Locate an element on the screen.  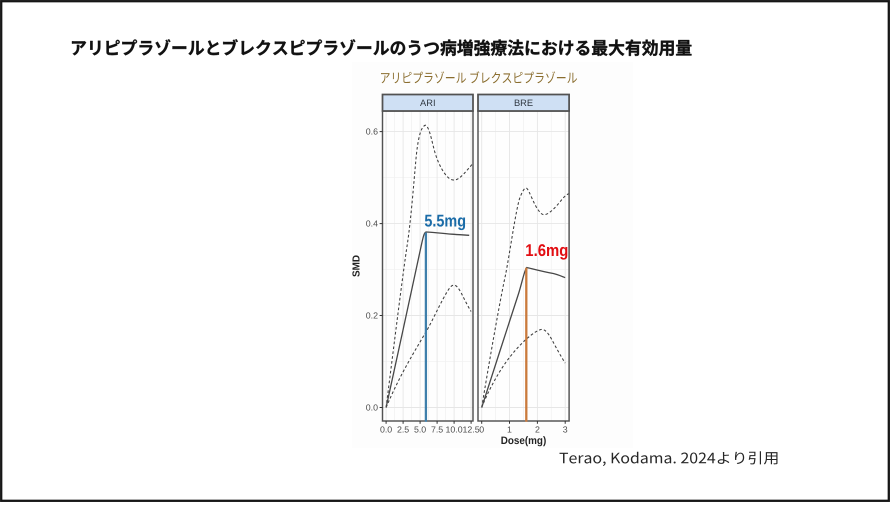
svg-text: BRE is located at coordinates (523, 103).